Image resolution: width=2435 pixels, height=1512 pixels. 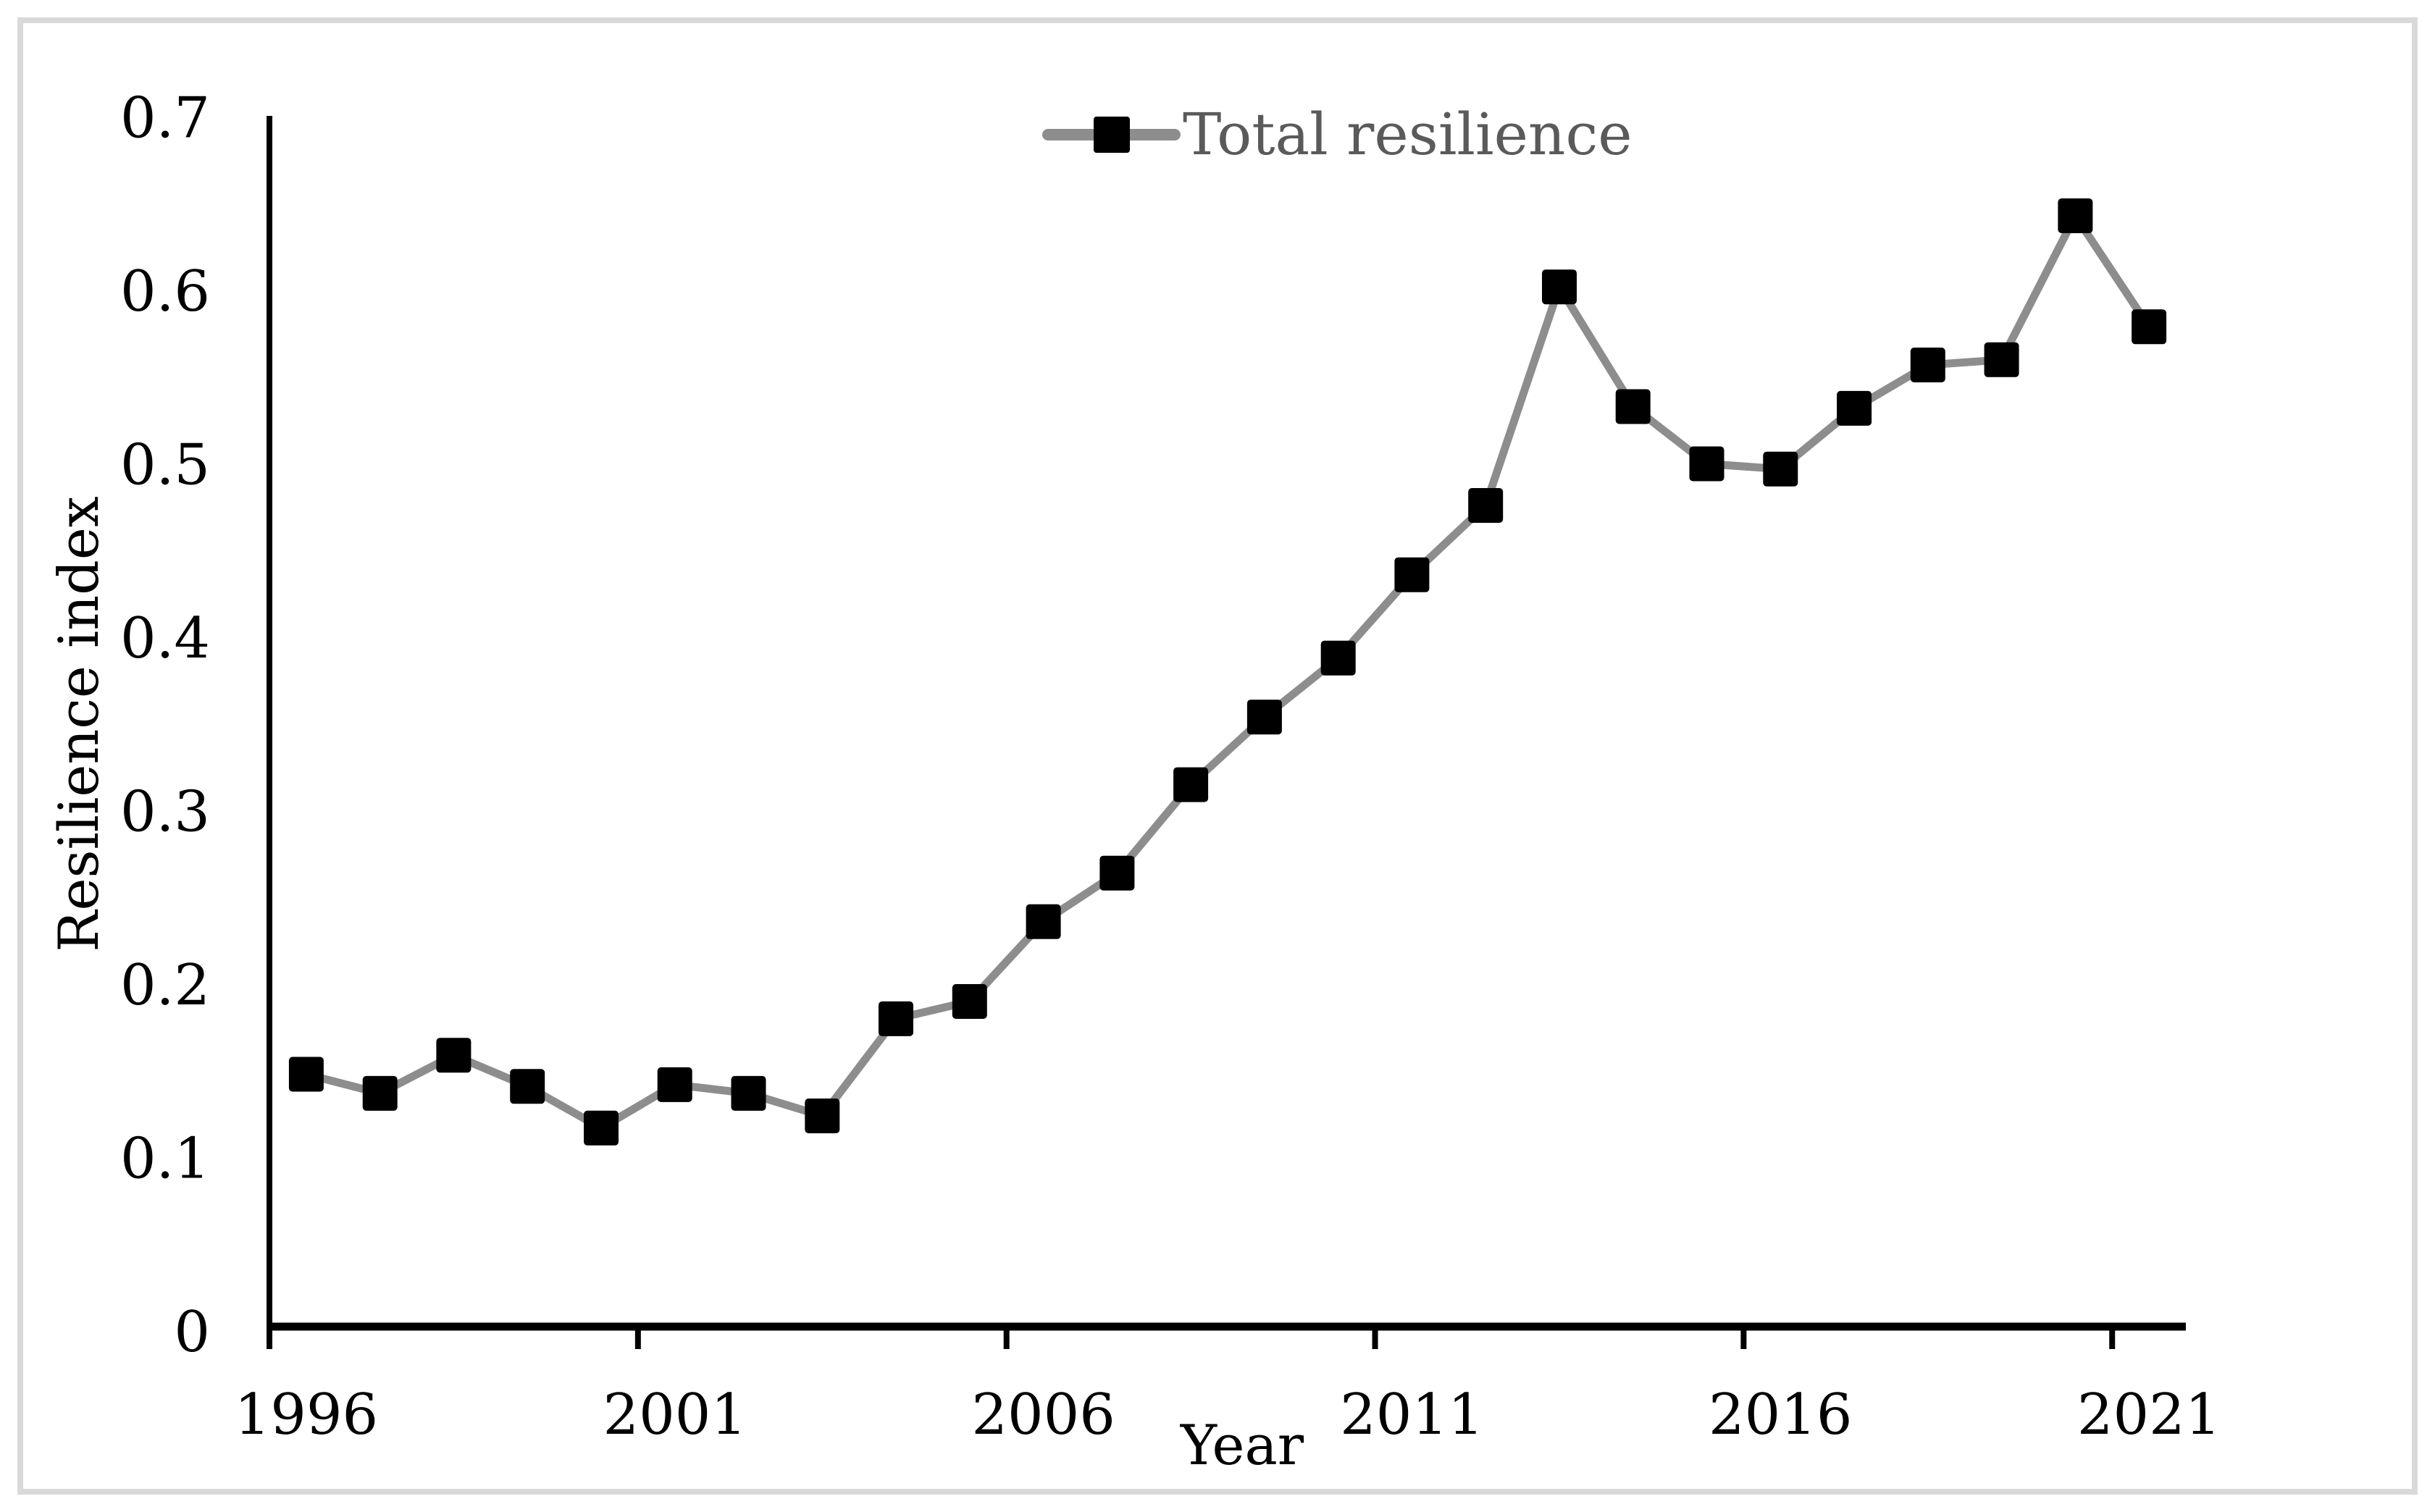 I want to click on x-tick-label: 2006, so click(x=1043, y=1415).